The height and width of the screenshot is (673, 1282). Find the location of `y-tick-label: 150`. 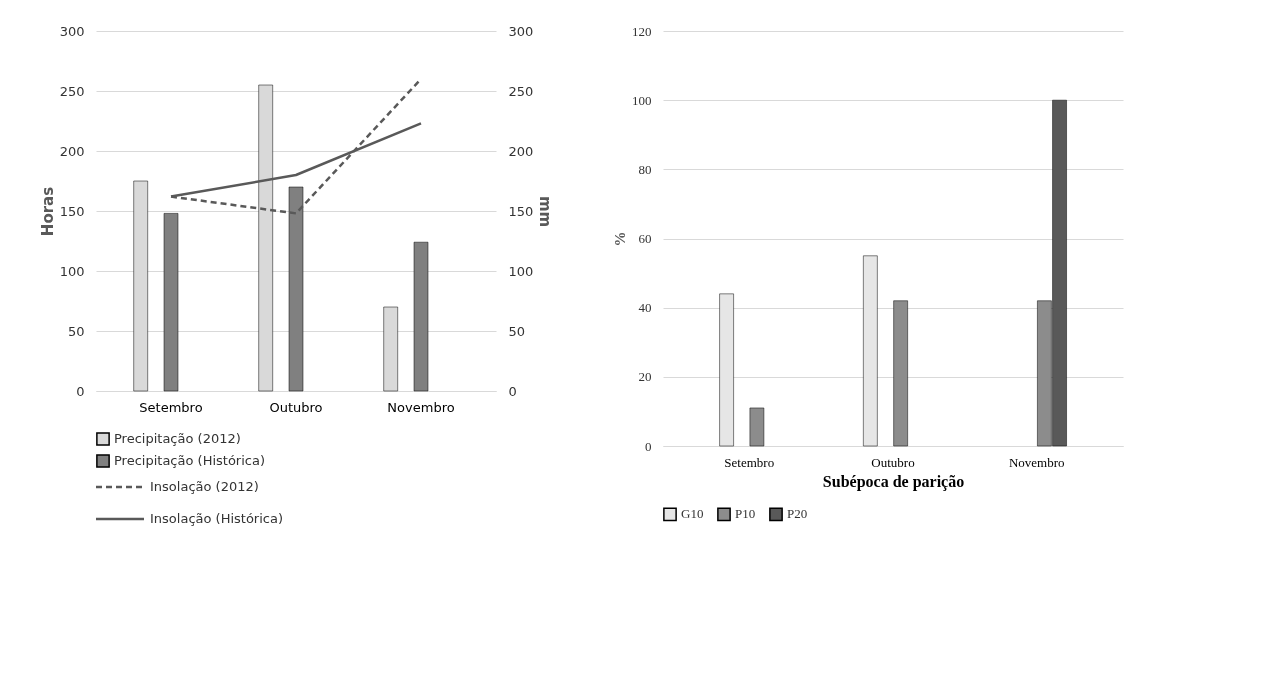

y-tick-label: 150 is located at coordinates (72, 211).